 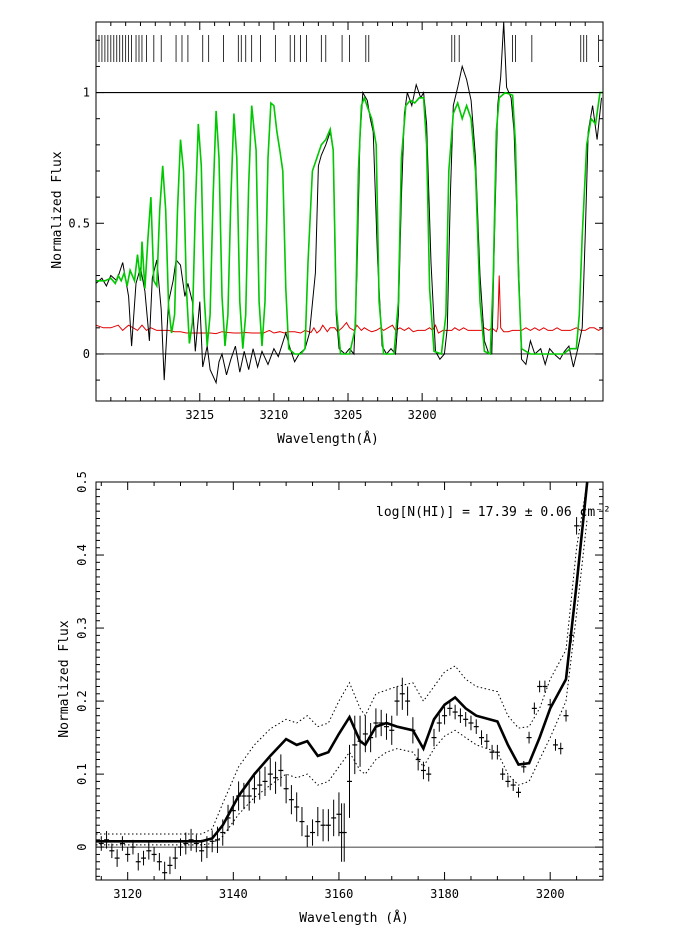 I want to click on bottom-y-axis-label: Normalized Flux, so click(x=64, y=679).